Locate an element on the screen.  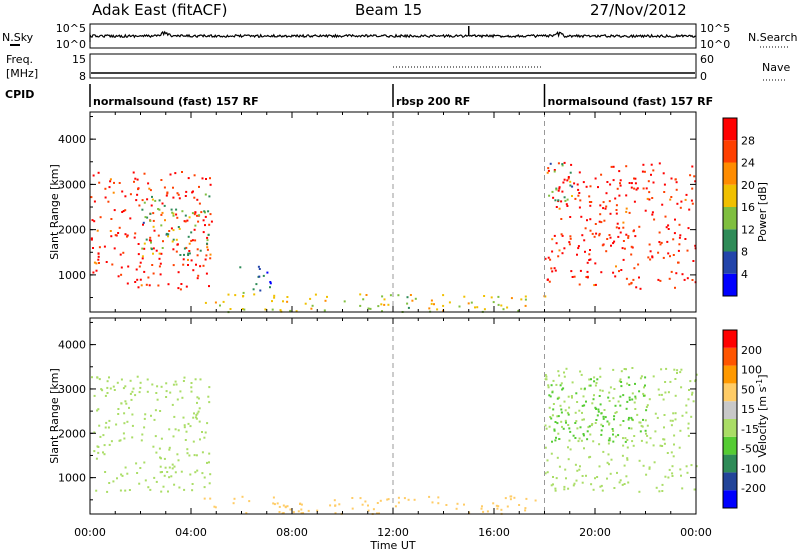
station-title: Adak East (fitACF) is located at coordinates (159, 10).